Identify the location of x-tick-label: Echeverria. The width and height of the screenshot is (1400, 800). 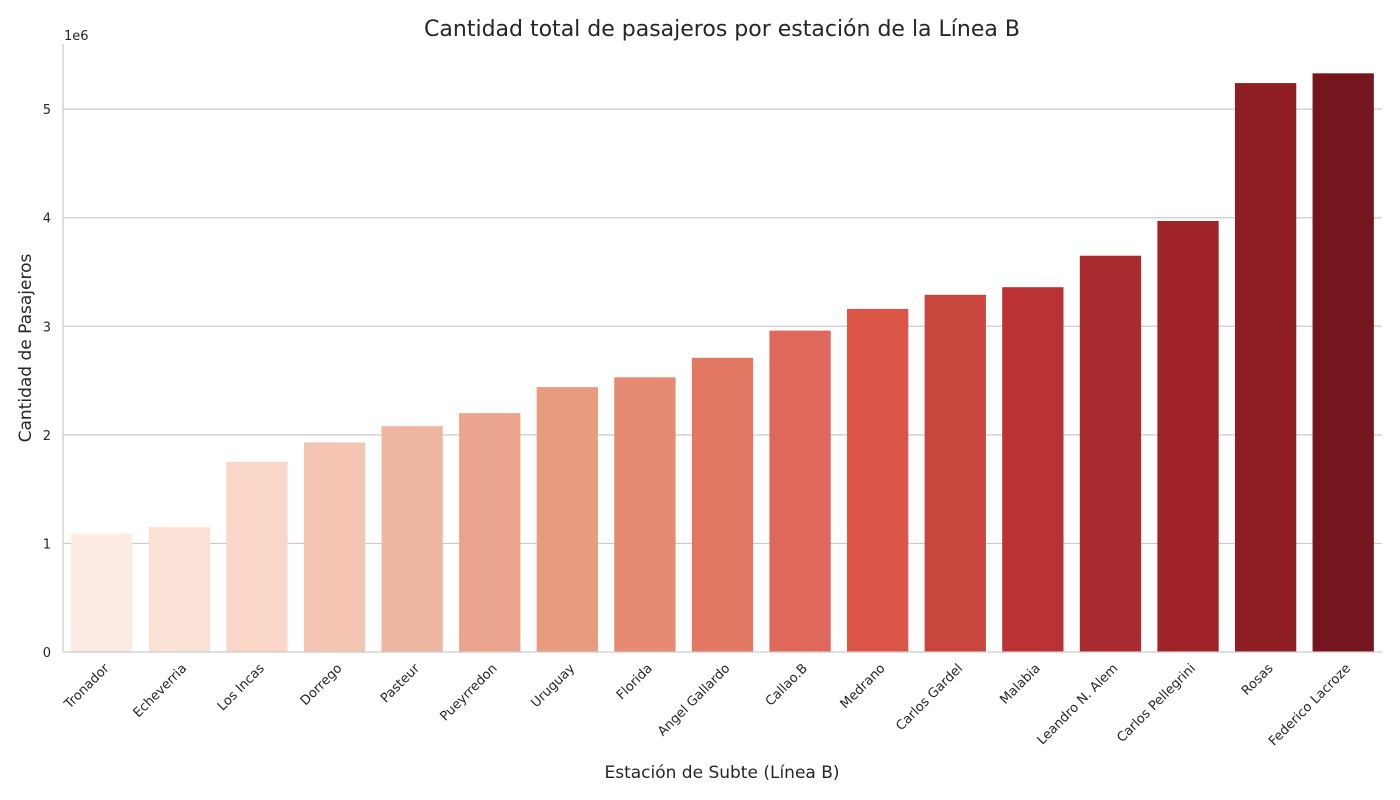
(161, 691).